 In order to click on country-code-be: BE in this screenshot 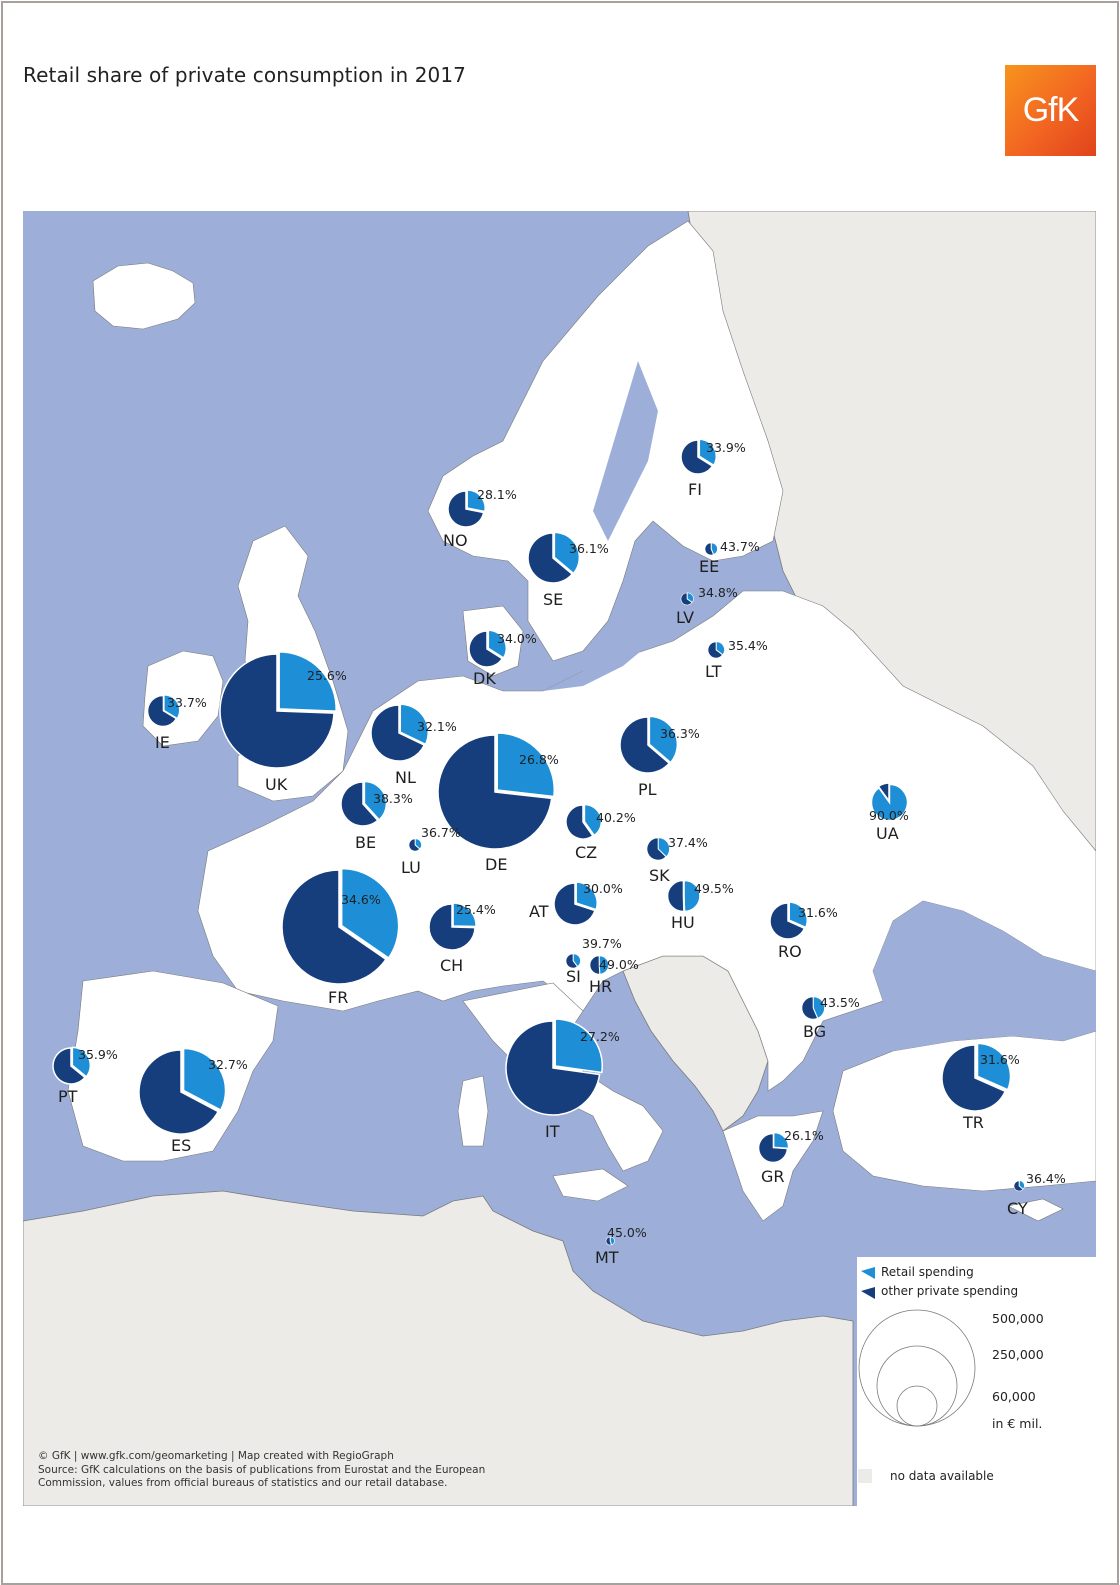, I will do `click(365, 842)`.